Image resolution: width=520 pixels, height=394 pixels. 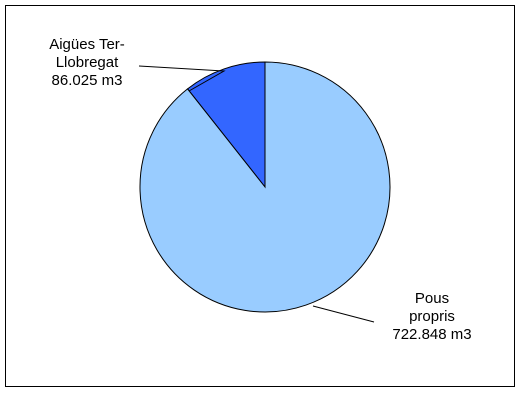 I want to click on slice-label-1: Aigües Ter-Llobregat 86.025 m3, so click(x=87, y=62).